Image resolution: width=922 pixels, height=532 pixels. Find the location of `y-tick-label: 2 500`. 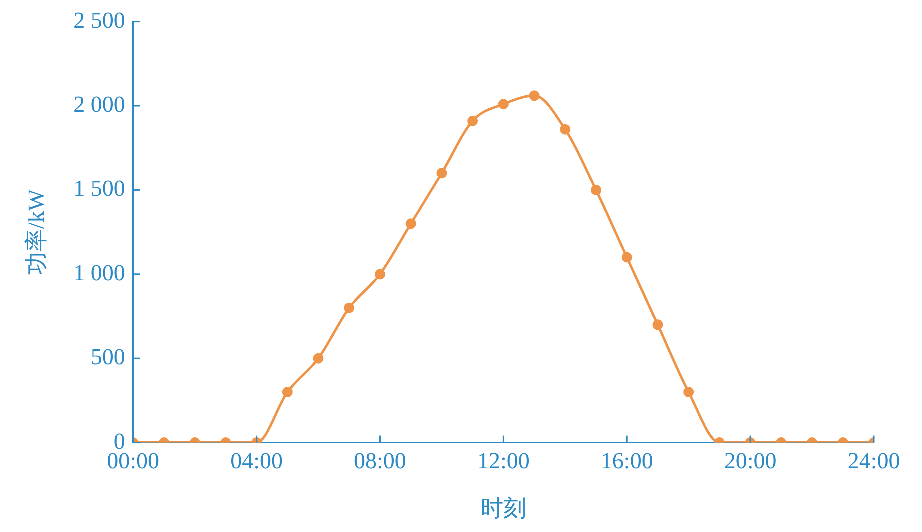

y-tick-label: 2 500 is located at coordinates (100, 20).